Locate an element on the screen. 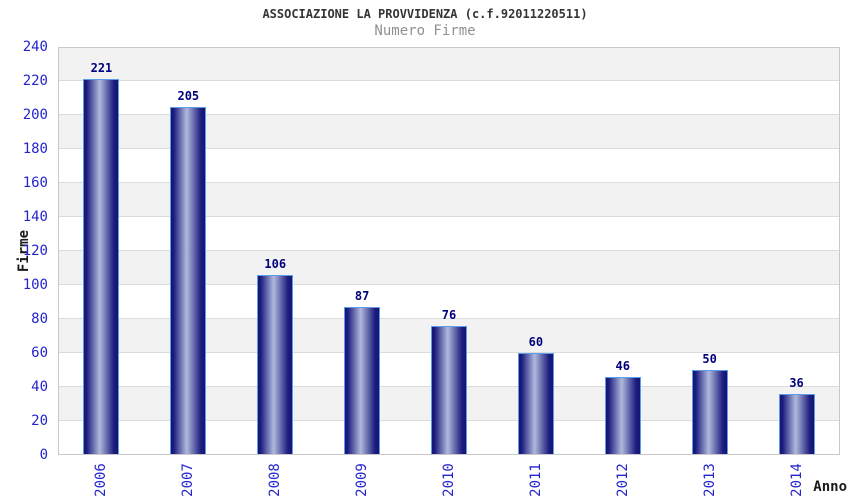 Image resolution: width=850 pixels, height=500 pixels. bar-value-label: 36 is located at coordinates (796, 382).